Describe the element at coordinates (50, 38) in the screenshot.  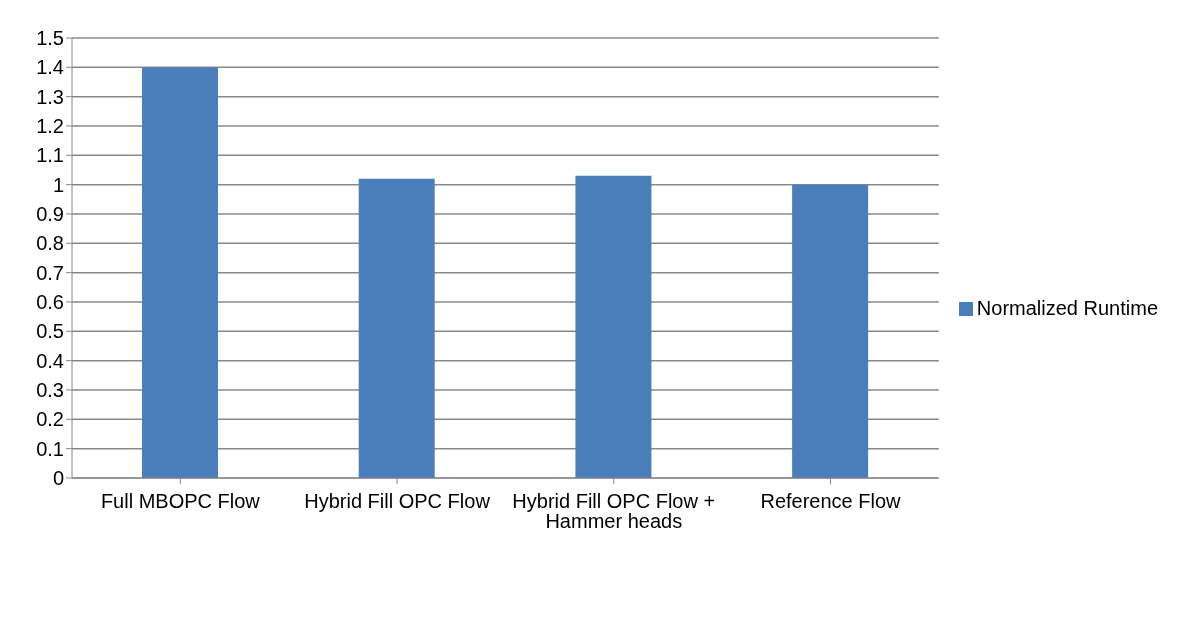
I see `y-tick-label: 1.5` at that location.